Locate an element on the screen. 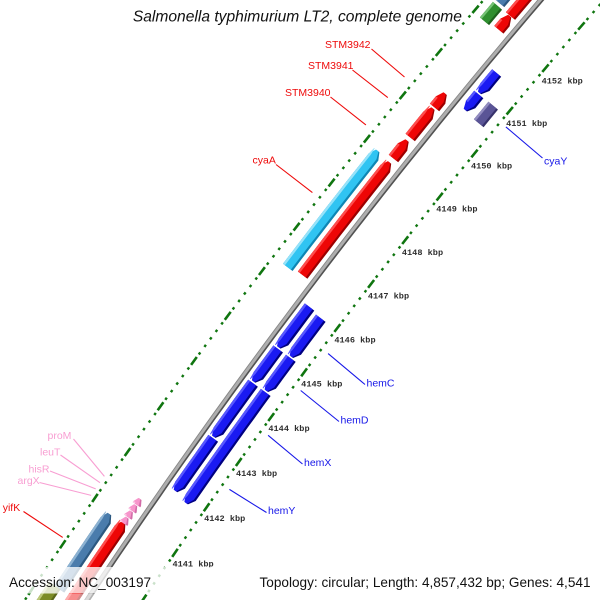  svg-text: cyaY is located at coordinates (555, 162).